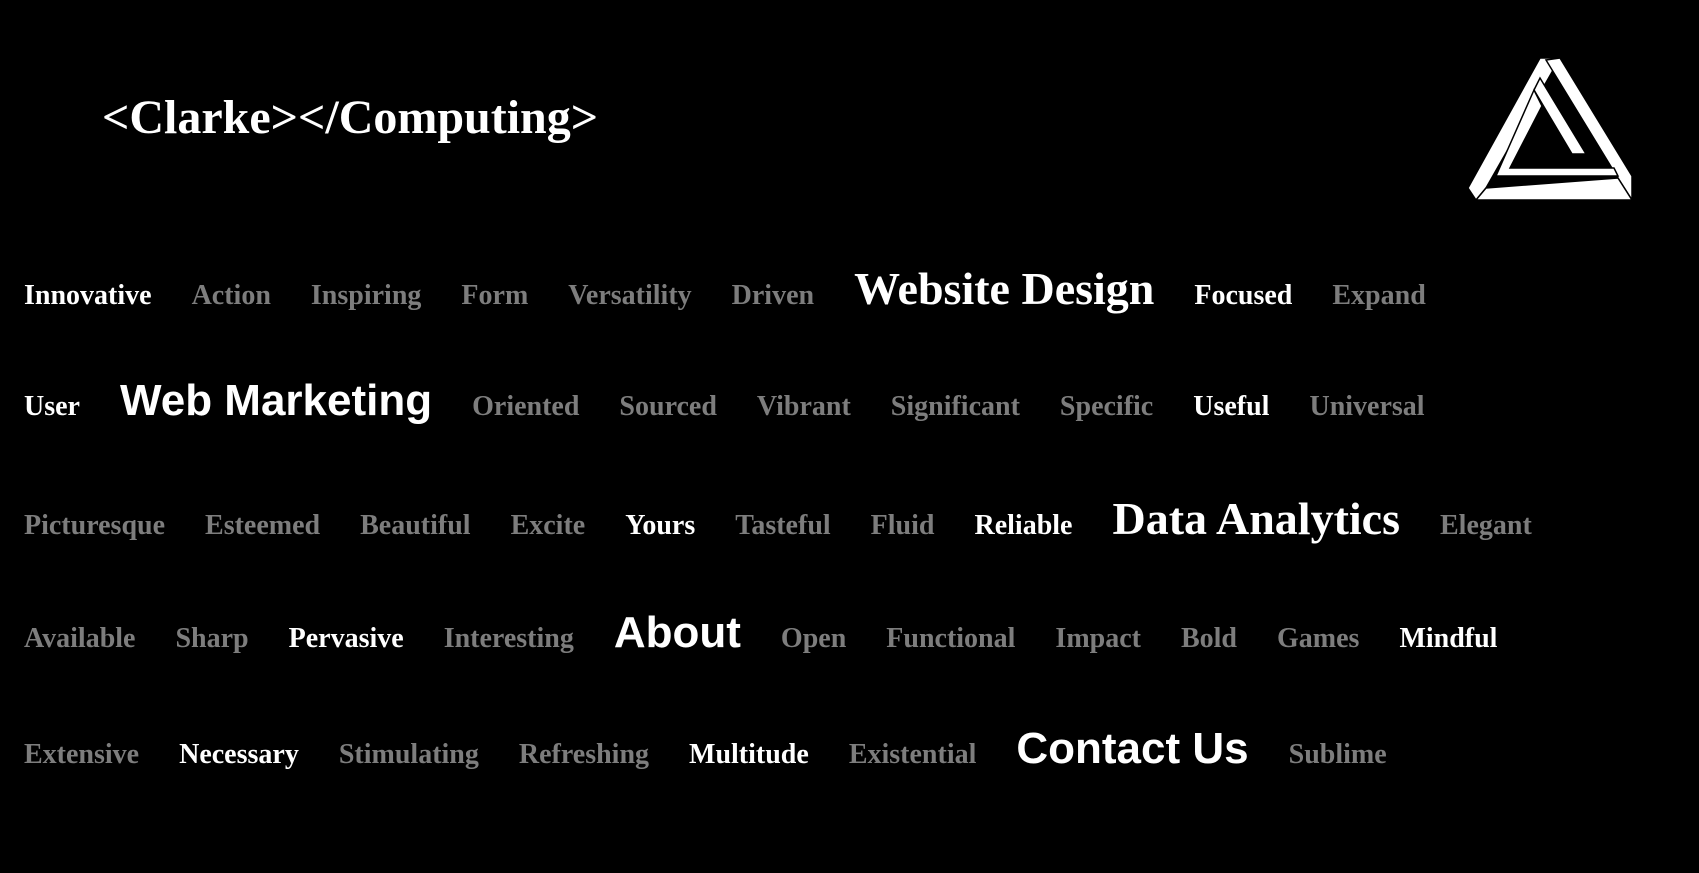  Describe the element at coordinates (1132, 748) in the screenshot. I see `nav-link-contact-us: Contact Us` at that location.